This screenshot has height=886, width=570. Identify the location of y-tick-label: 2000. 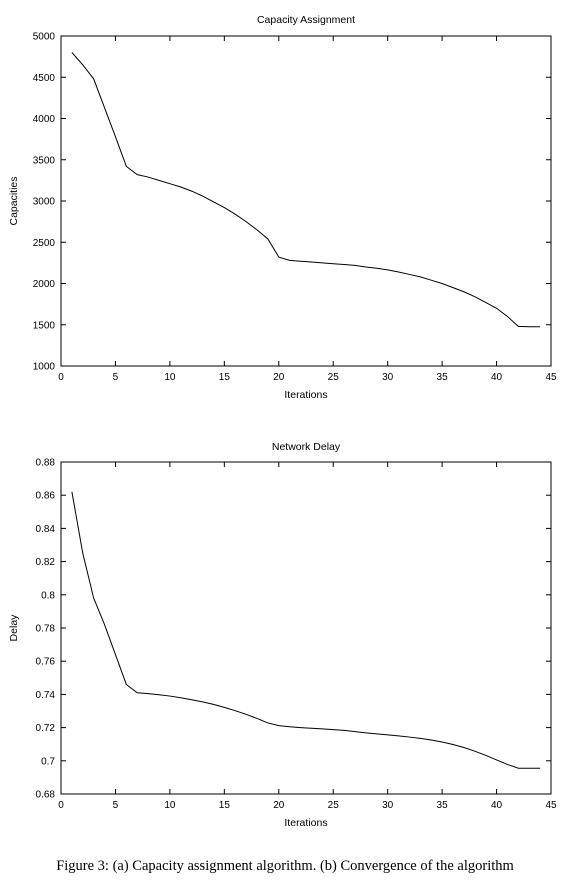
(44, 284).